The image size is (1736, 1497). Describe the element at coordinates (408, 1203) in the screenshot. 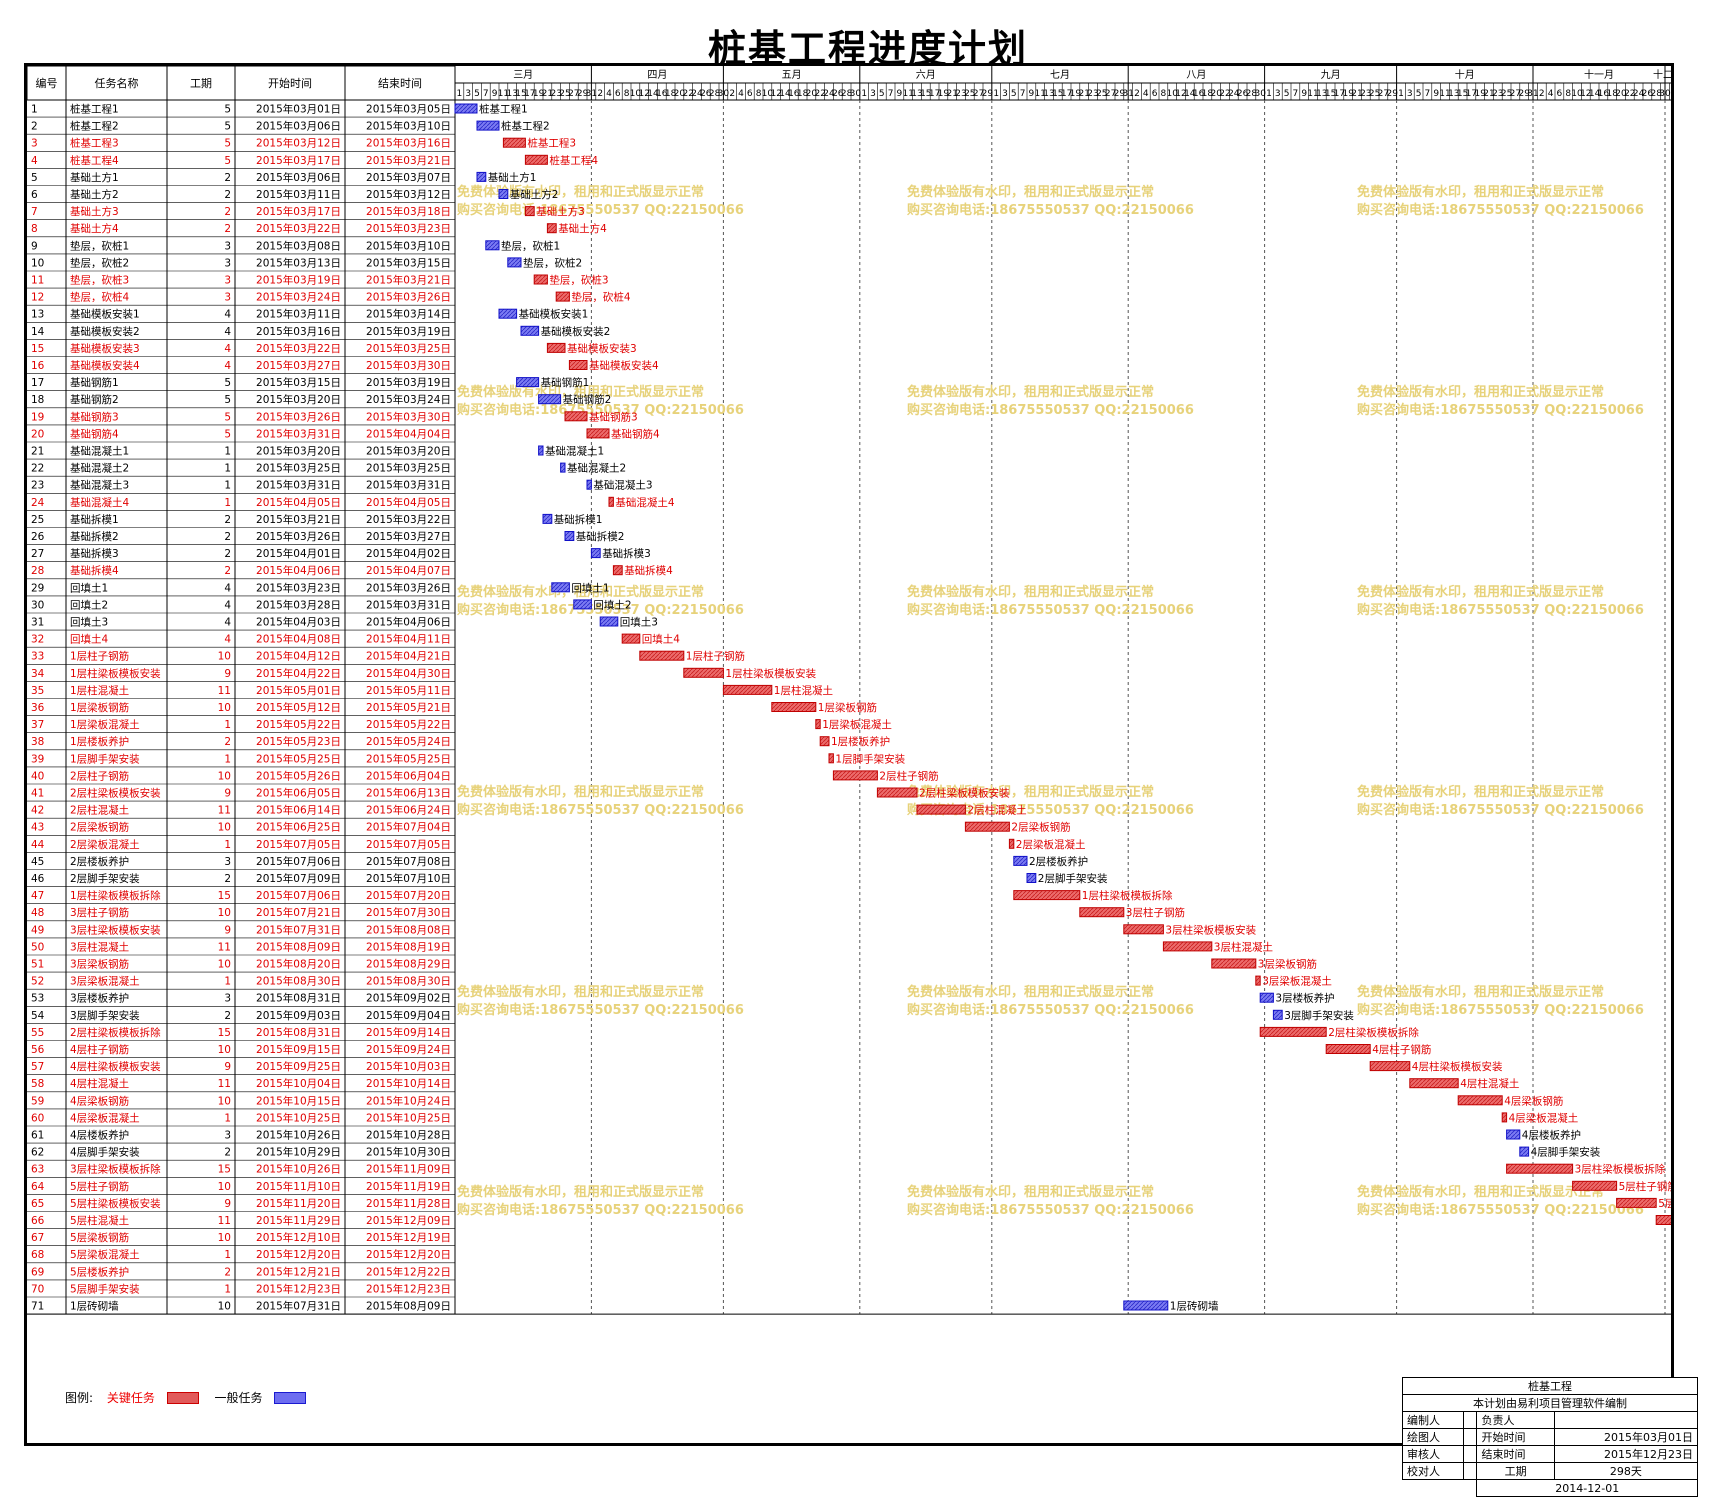

I see `task-end: 2015年11月28日` at that location.